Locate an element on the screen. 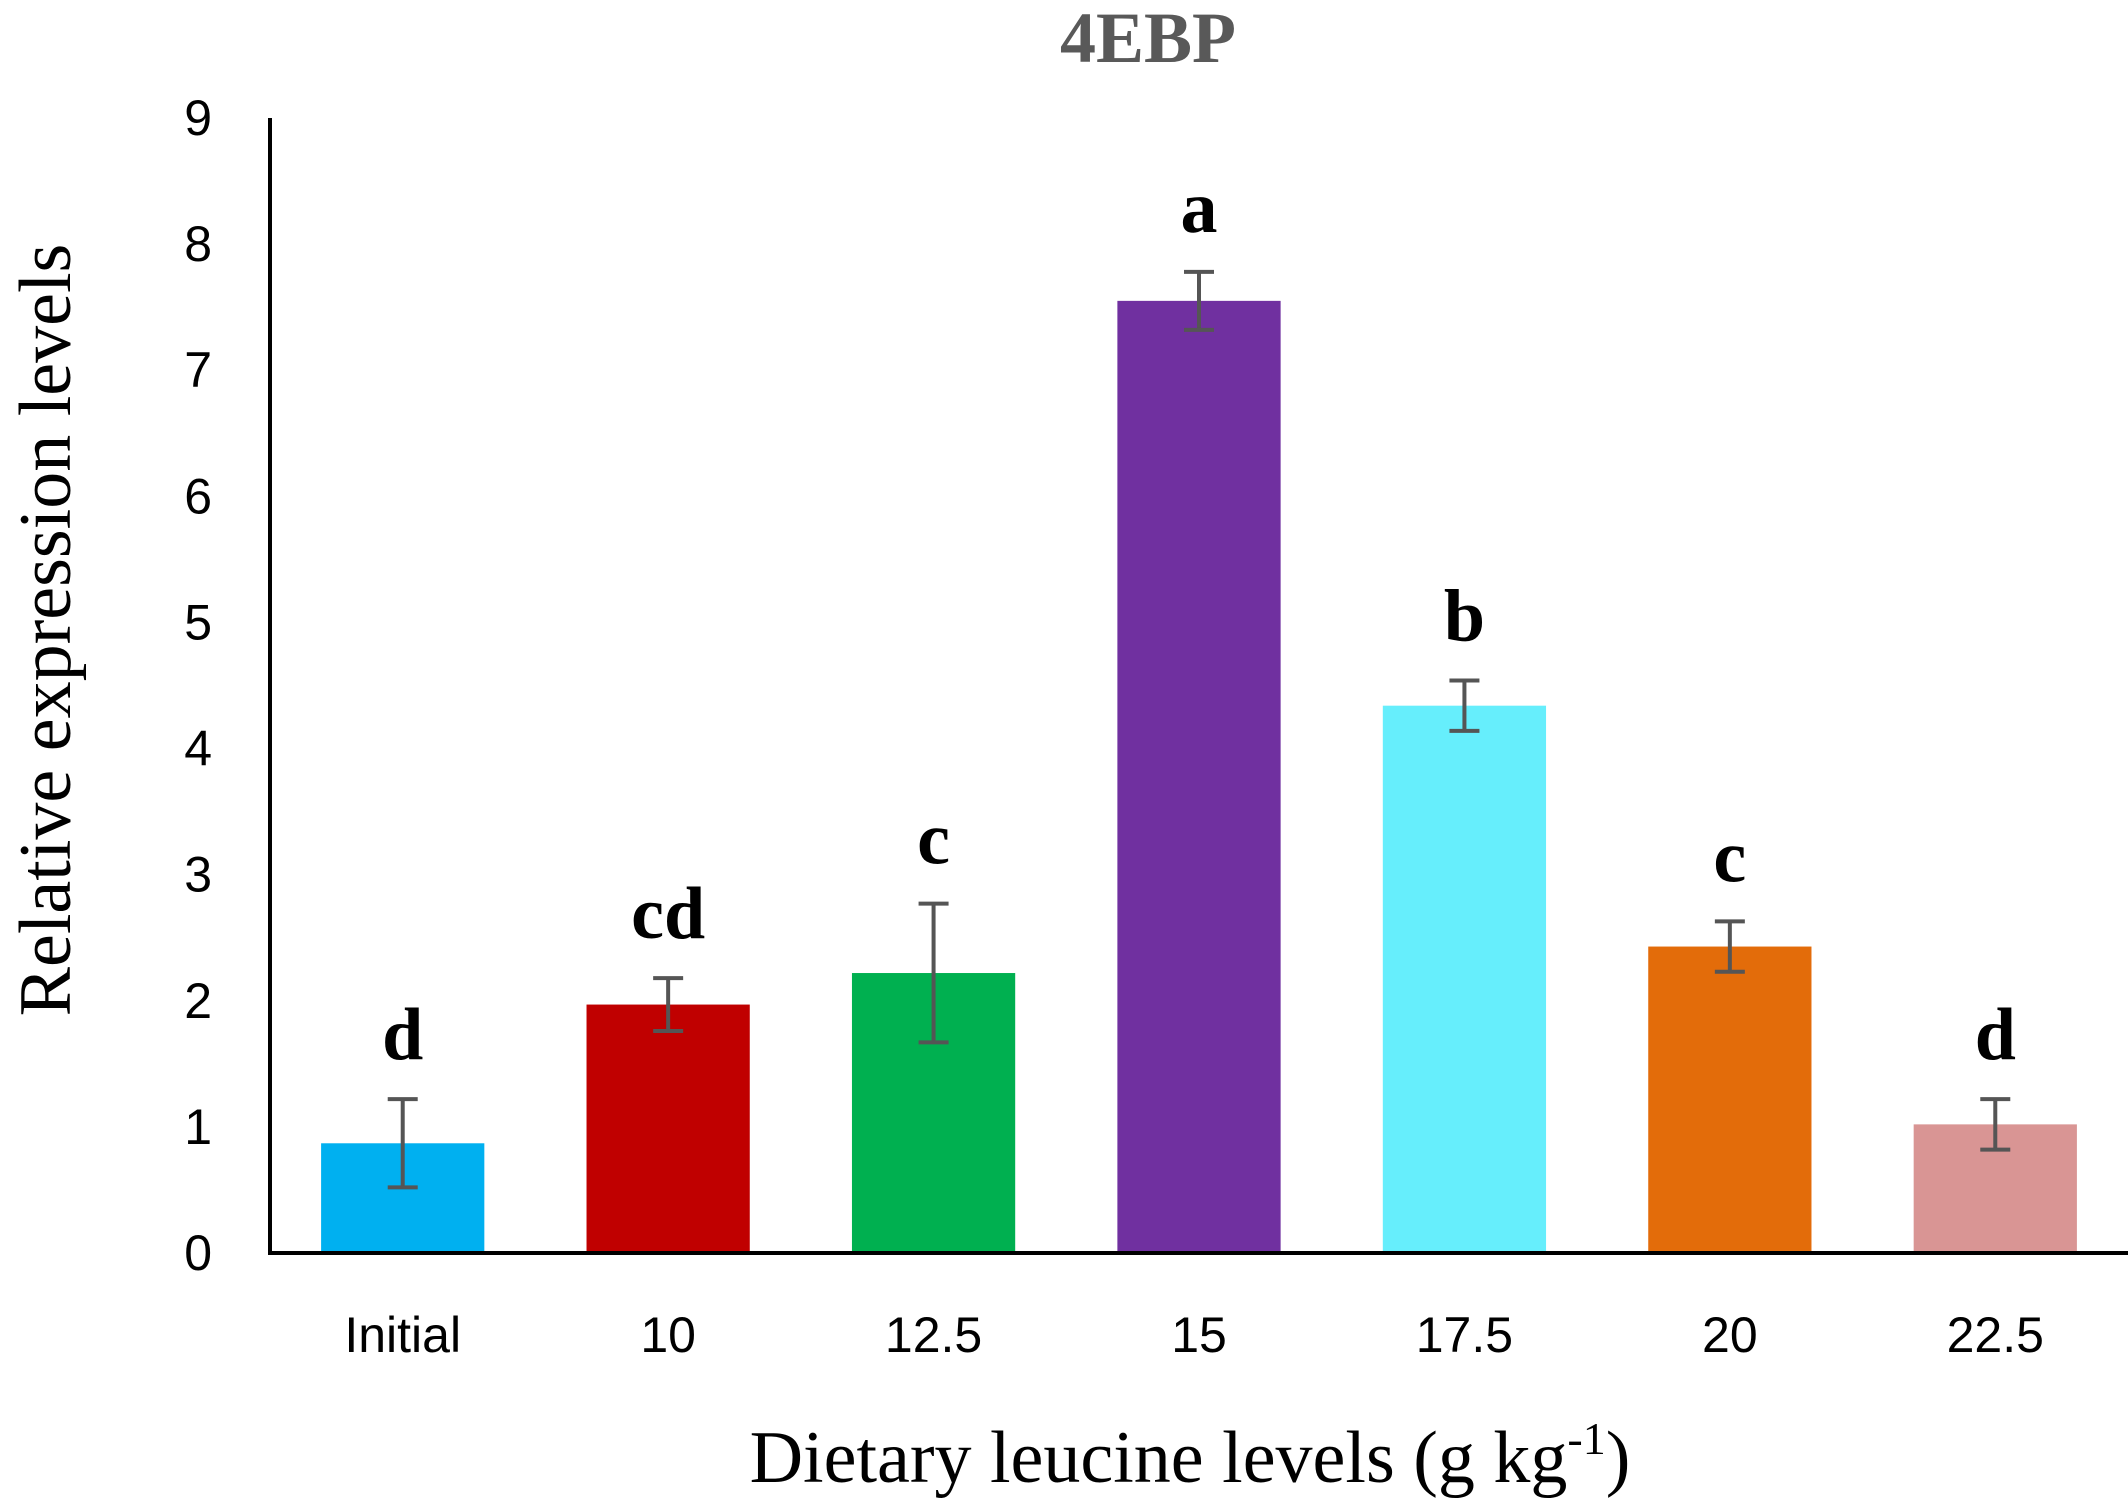 The width and height of the screenshot is (2128, 1503). y-tick-label: 8 is located at coordinates (198, 244).